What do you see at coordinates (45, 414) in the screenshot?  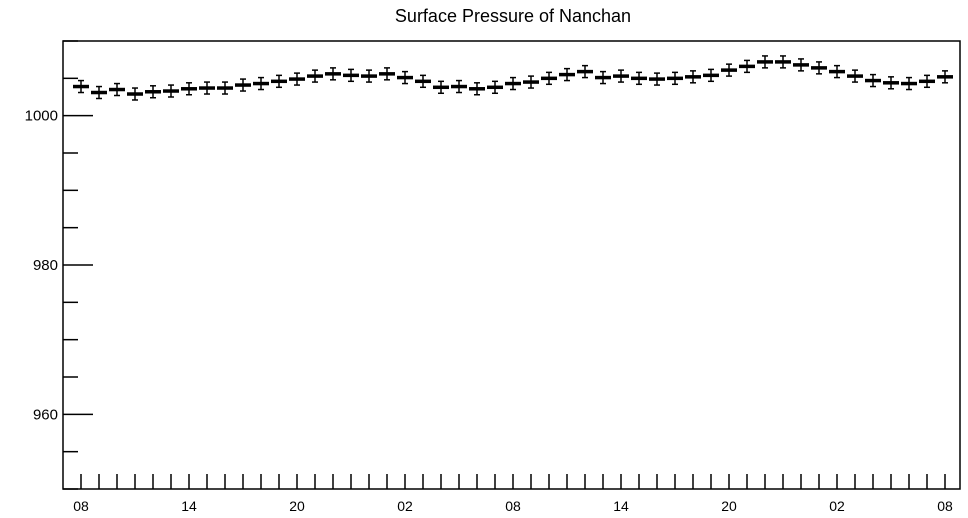 I see `y-tick-label: 960` at bounding box center [45, 414].